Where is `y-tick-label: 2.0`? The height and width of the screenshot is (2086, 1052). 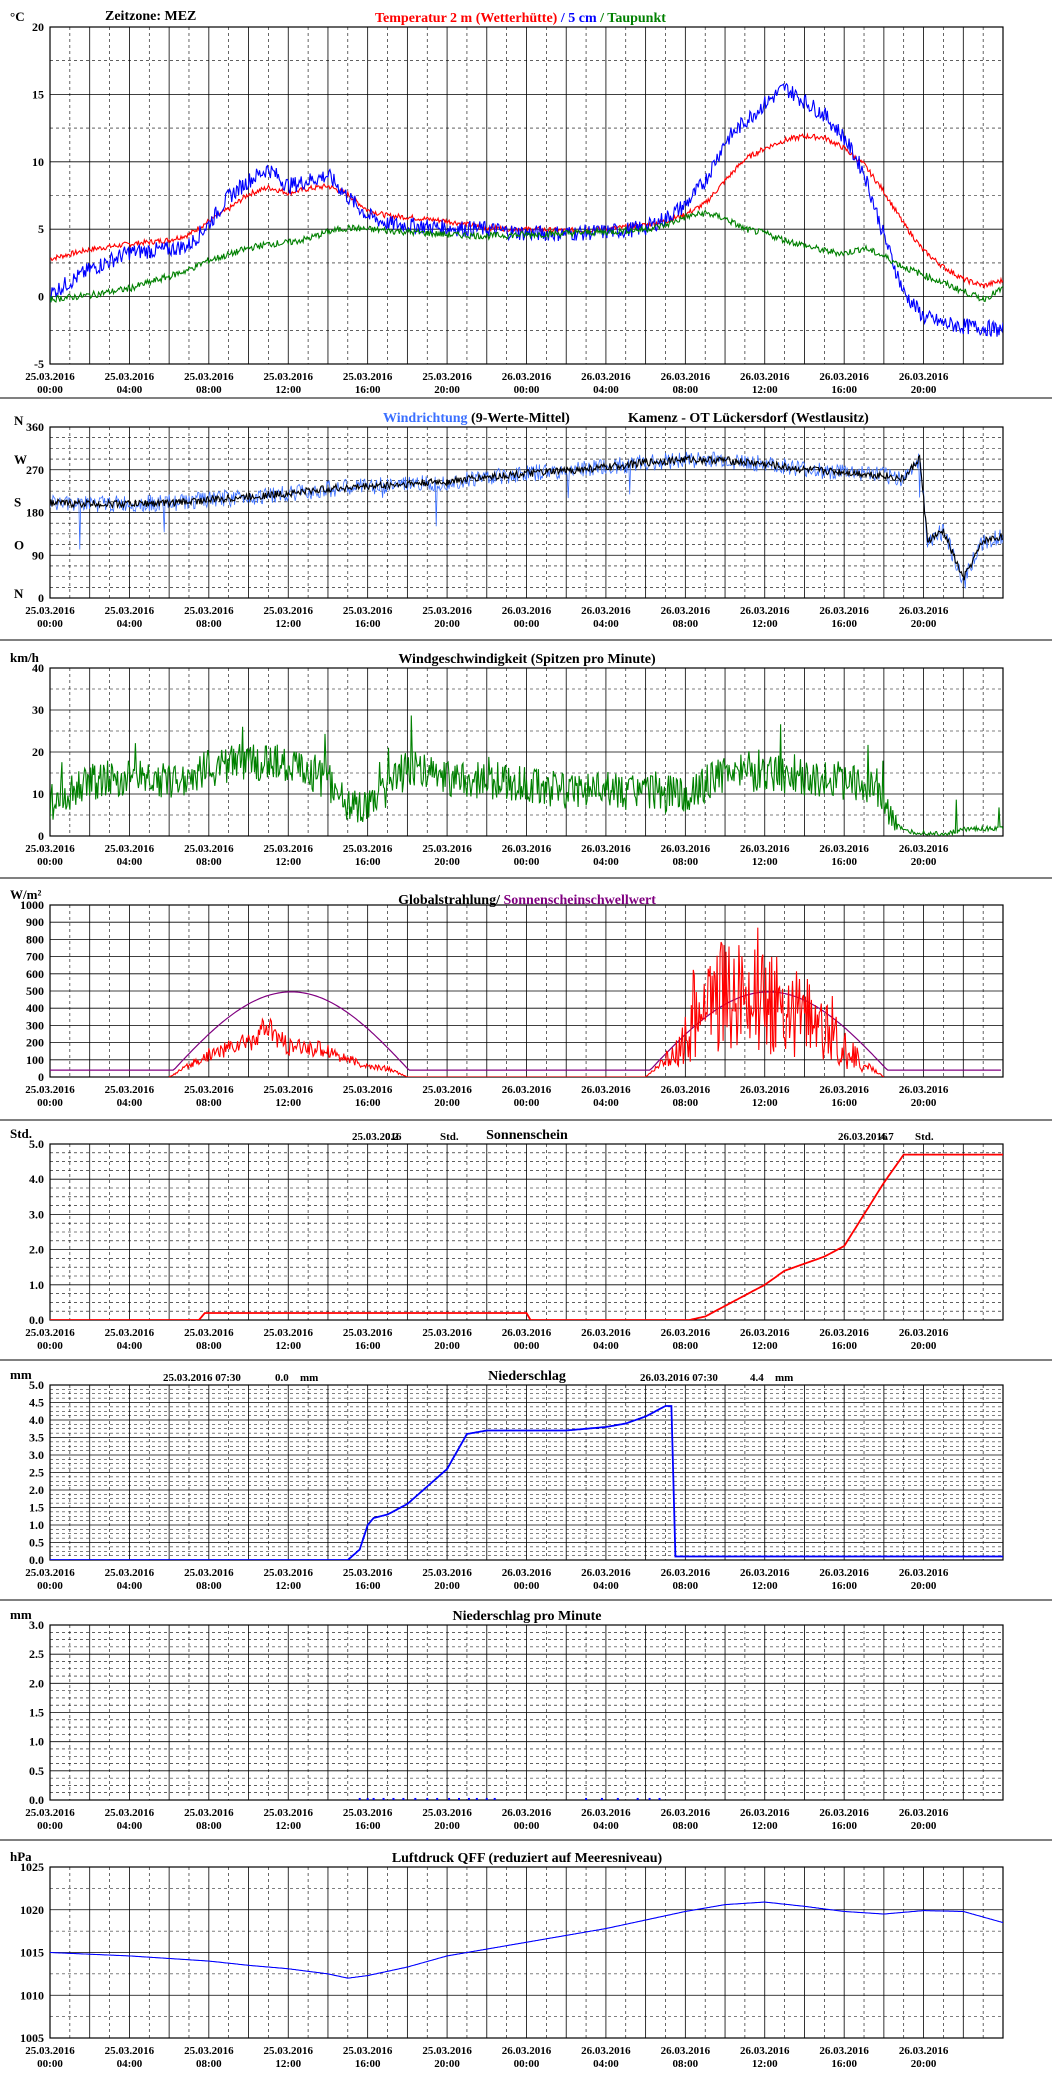 y-tick-label: 2.0 is located at coordinates (36, 1490).